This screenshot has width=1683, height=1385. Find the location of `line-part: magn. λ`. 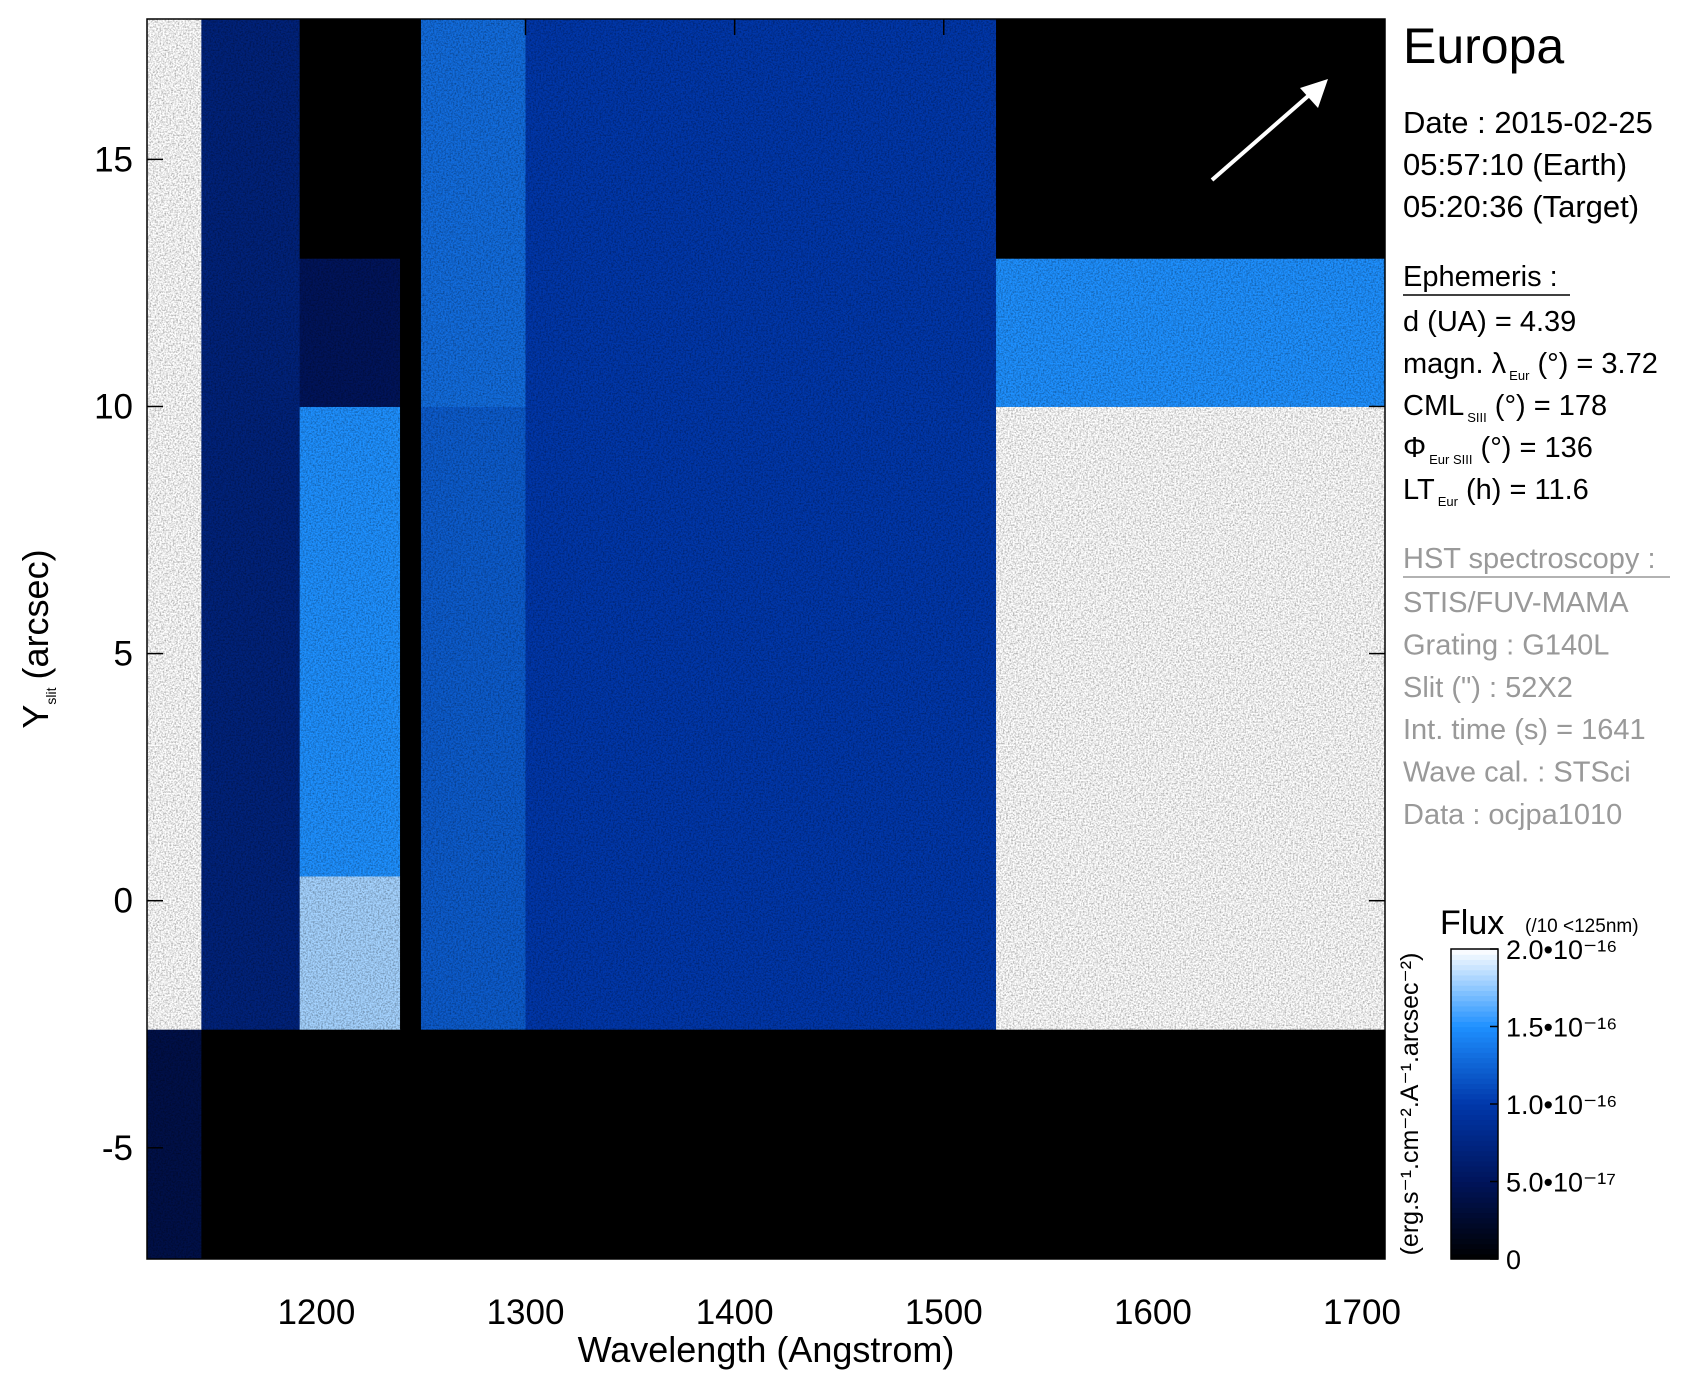

line-part: magn. λ is located at coordinates (1455, 364).